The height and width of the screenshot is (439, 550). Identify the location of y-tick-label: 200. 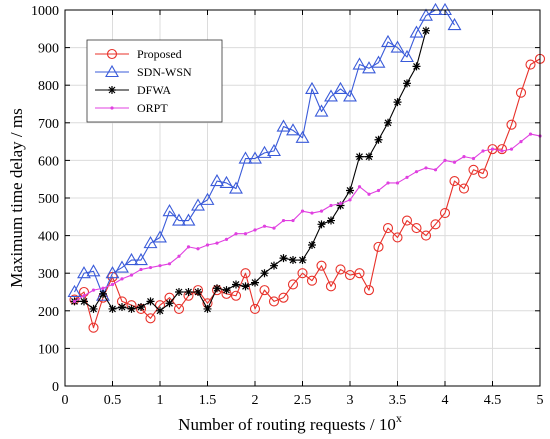
(48, 312).